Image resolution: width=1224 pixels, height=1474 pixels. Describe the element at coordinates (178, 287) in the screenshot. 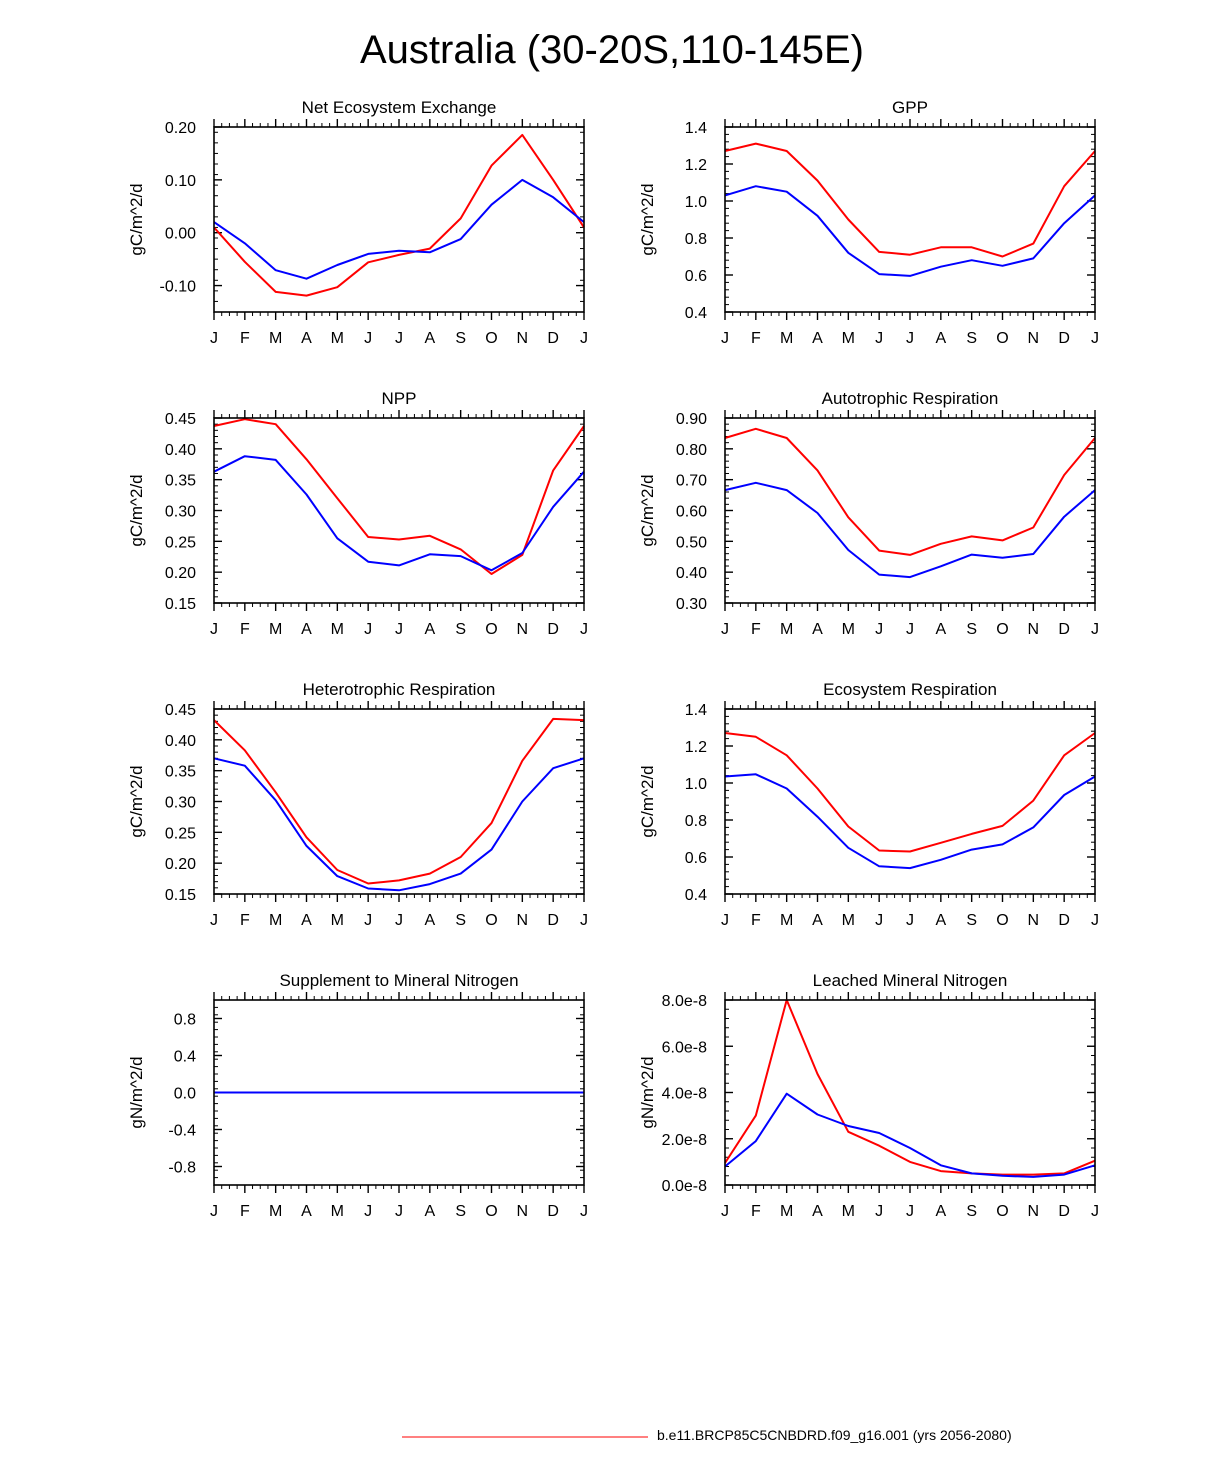

I see `y-tick-label: -0.10` at that location.